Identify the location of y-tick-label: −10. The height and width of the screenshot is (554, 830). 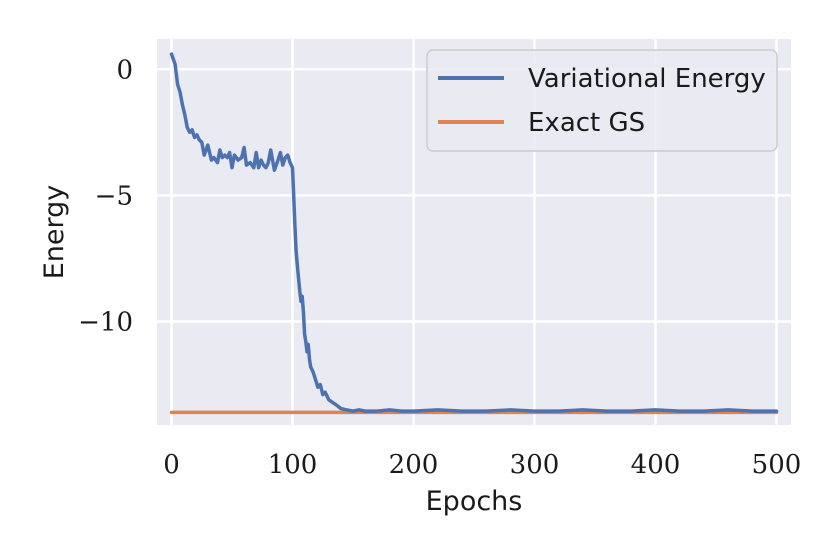
(105, 323).